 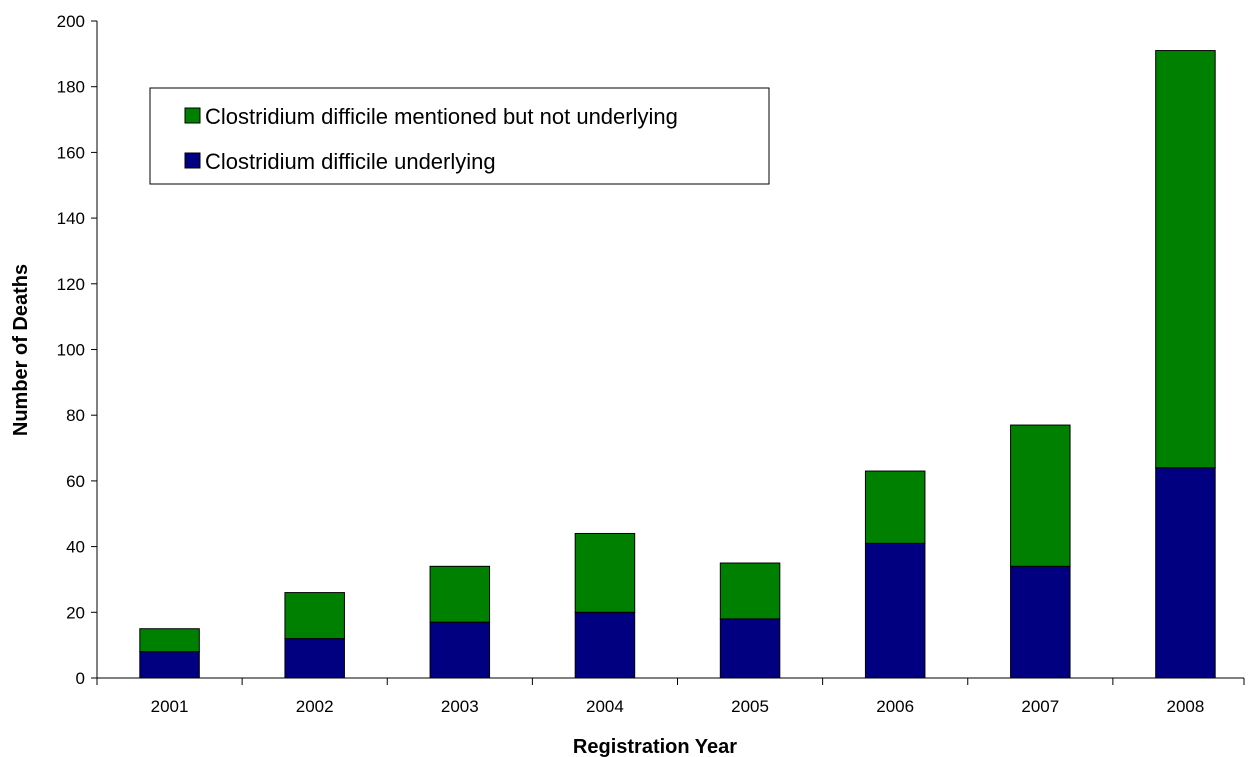 What do you see at coordinates (670, 696) in the screenshot?
I see `x-axis: 2001 2002 2003 2004 2005 2006 2007 2008` at bounding box center [670, 696].